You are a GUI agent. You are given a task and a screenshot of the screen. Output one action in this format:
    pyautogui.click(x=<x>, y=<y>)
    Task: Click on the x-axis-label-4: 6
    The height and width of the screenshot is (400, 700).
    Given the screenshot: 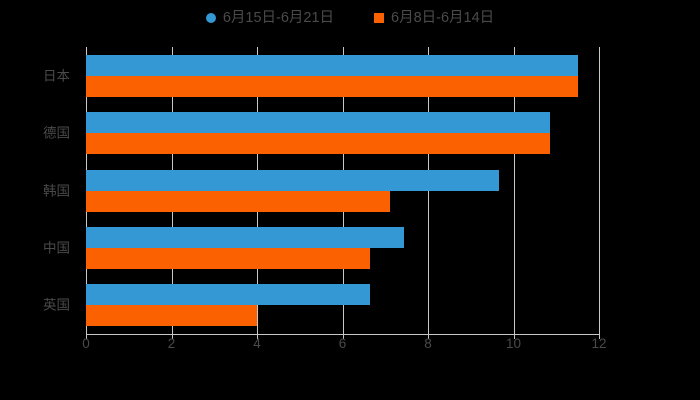 What is the action you would take?
    pyautogui.click(x=342, y=343)
    